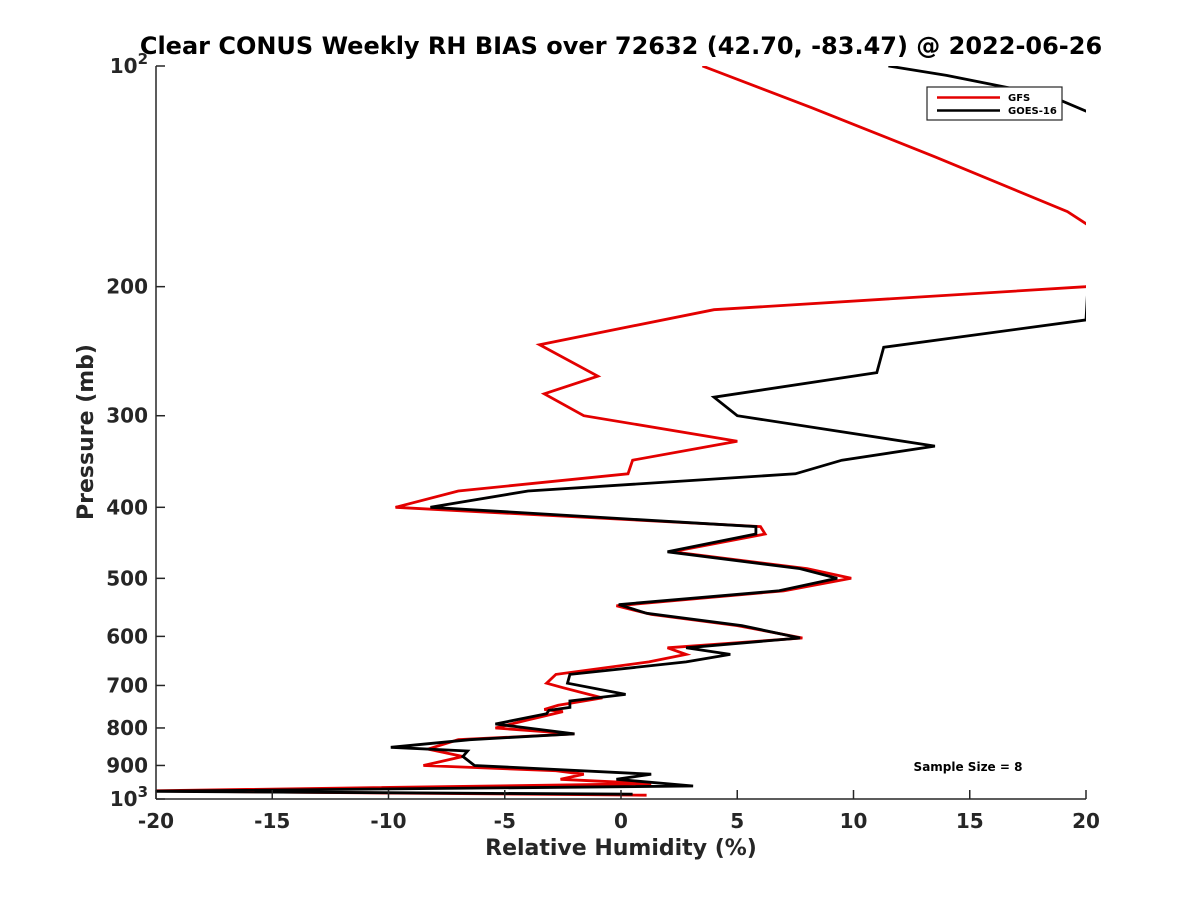  What do you see at coordinates (127, 636) in the screenshot?
I see `y-tick-label: 600` at bounding box center [127, 636].